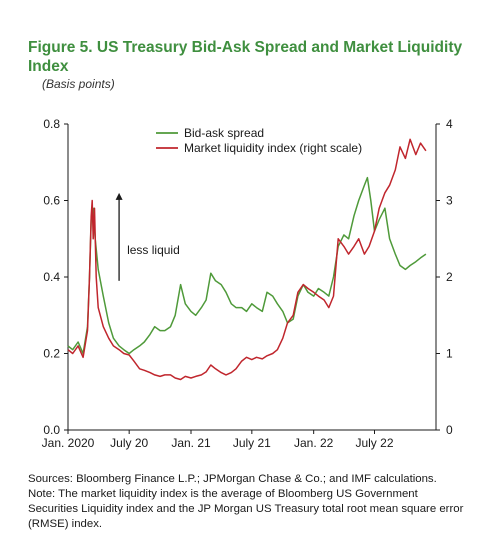  Describe the element at coordinates (51, 201) in the screenshot. I see `y-left-tick-label: 0.6` at that location.